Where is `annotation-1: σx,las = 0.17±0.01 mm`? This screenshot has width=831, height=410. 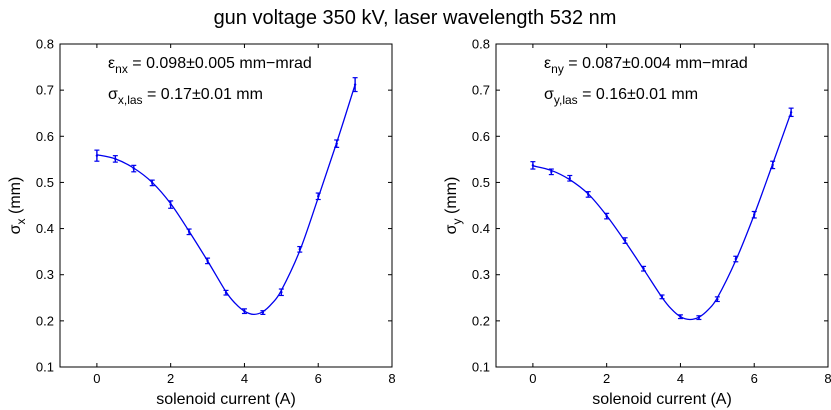 annotation-1: σx,las = 0.17±0.01 mm is located at coordinates (185, 96).